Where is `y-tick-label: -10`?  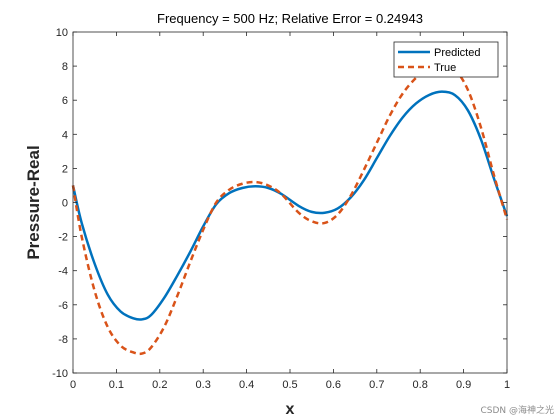 y-tick-label: -10 is located at coordinates (60, 374).